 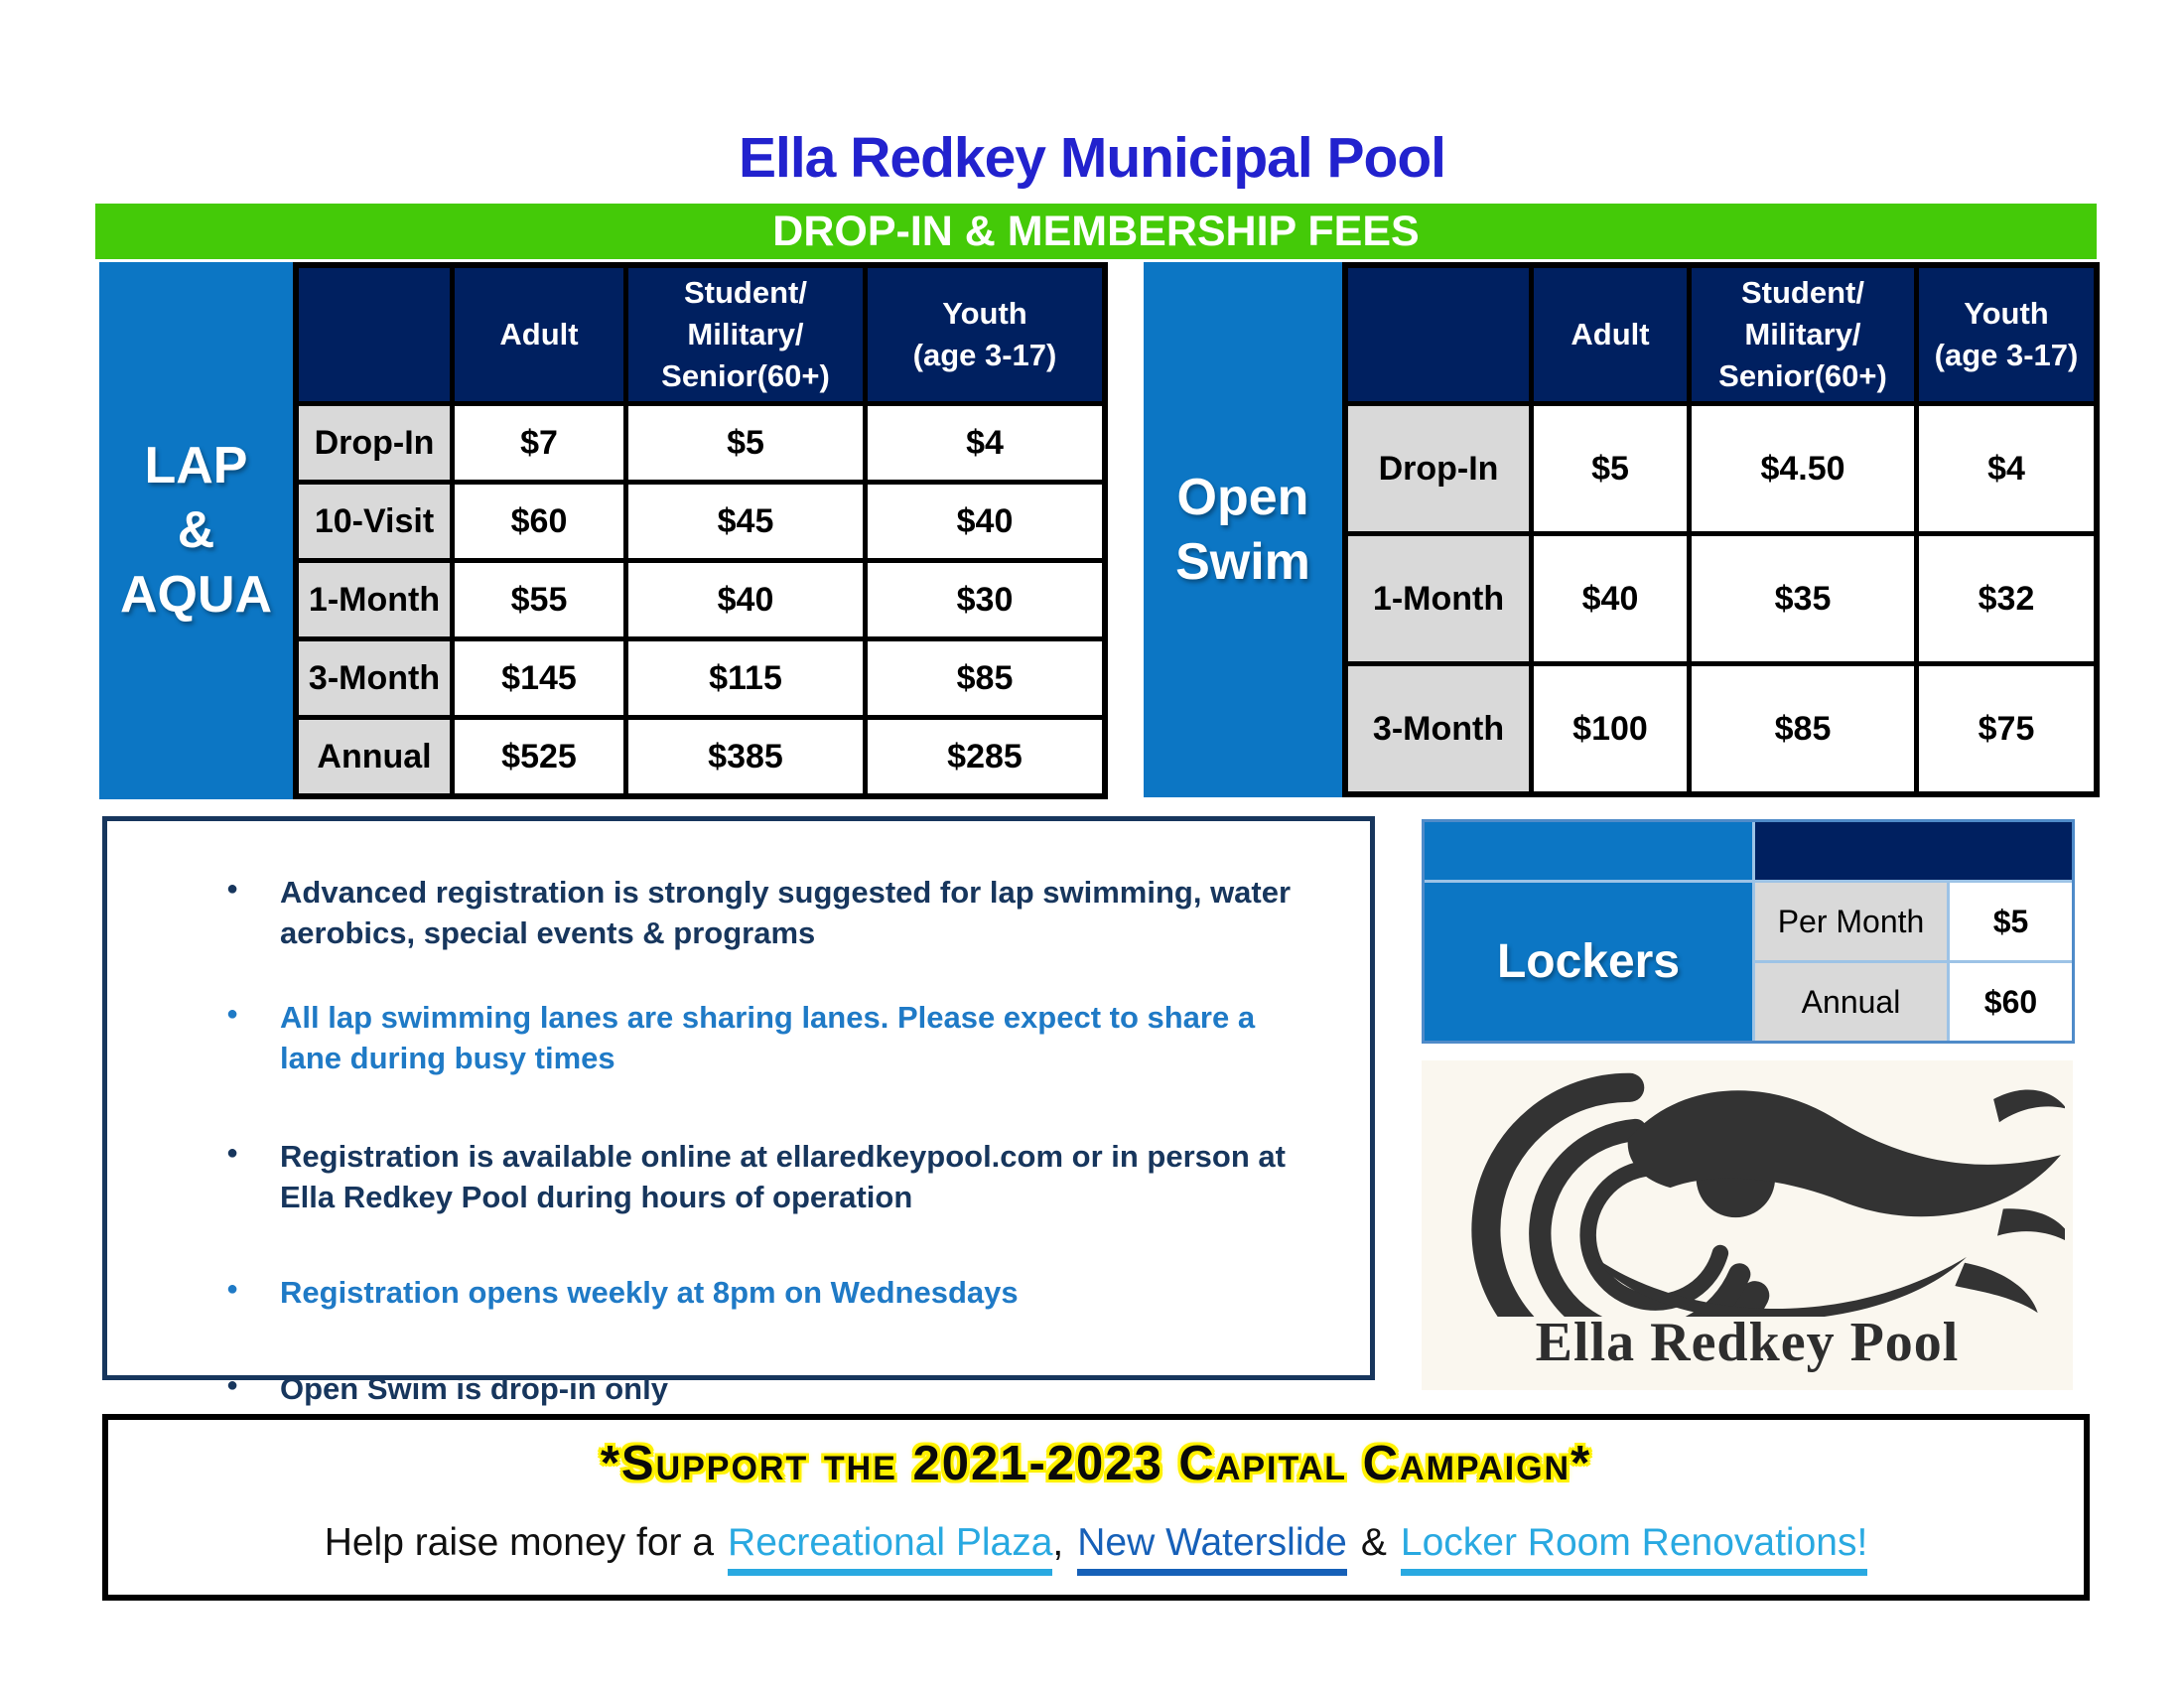 What do you see at coordinates (2006, 728) in the screenshot?
I see `fee-value: $75` at bounding box center [2006, 728].